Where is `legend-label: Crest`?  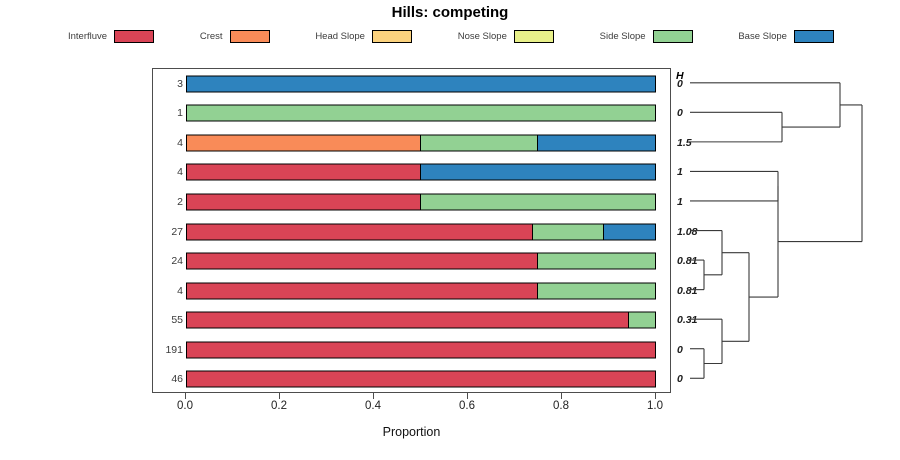
legend-label: Crest is located at coordinates (211, 36).